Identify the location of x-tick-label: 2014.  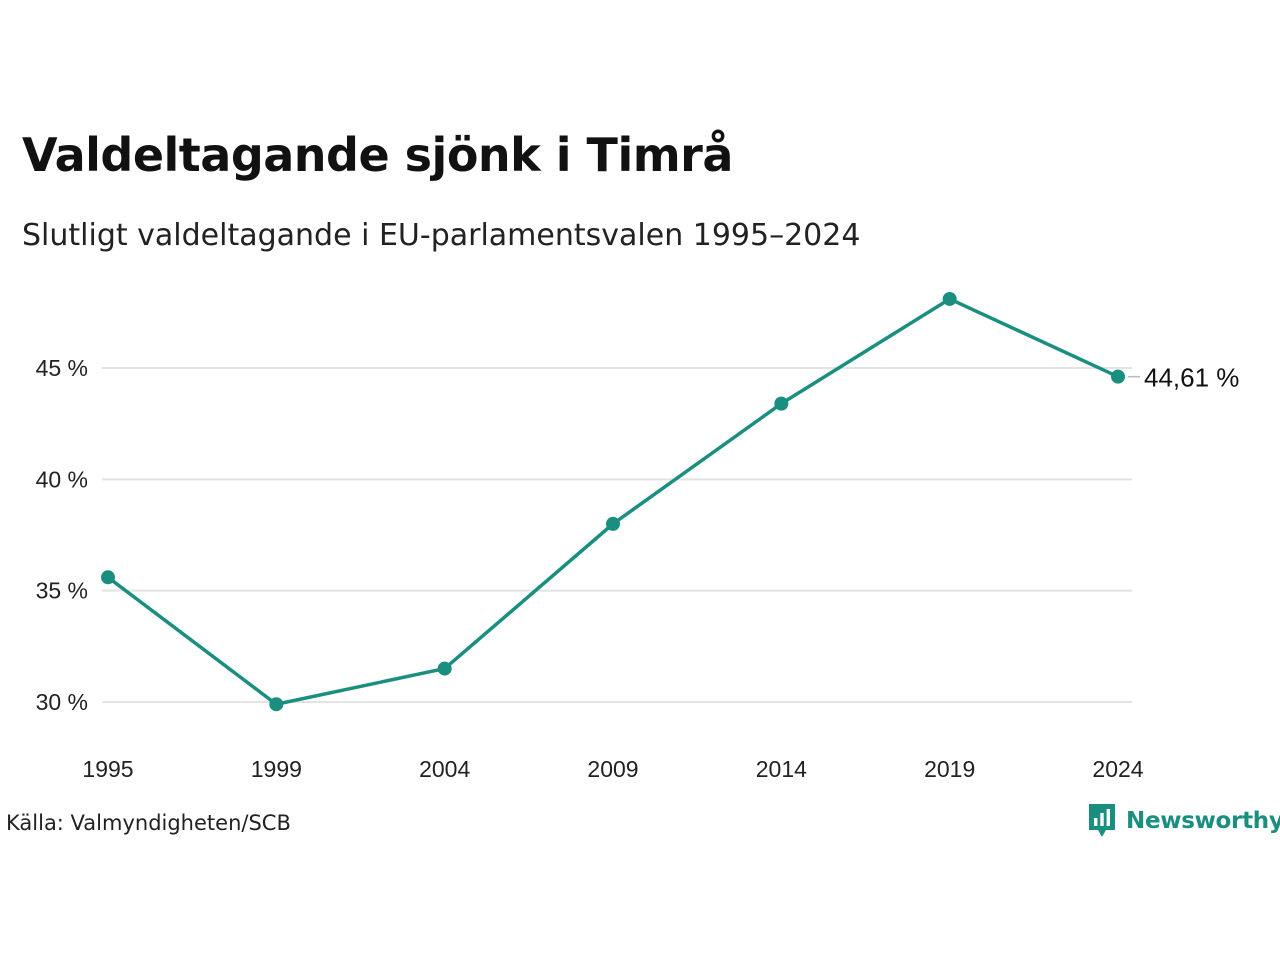
(781, 769).